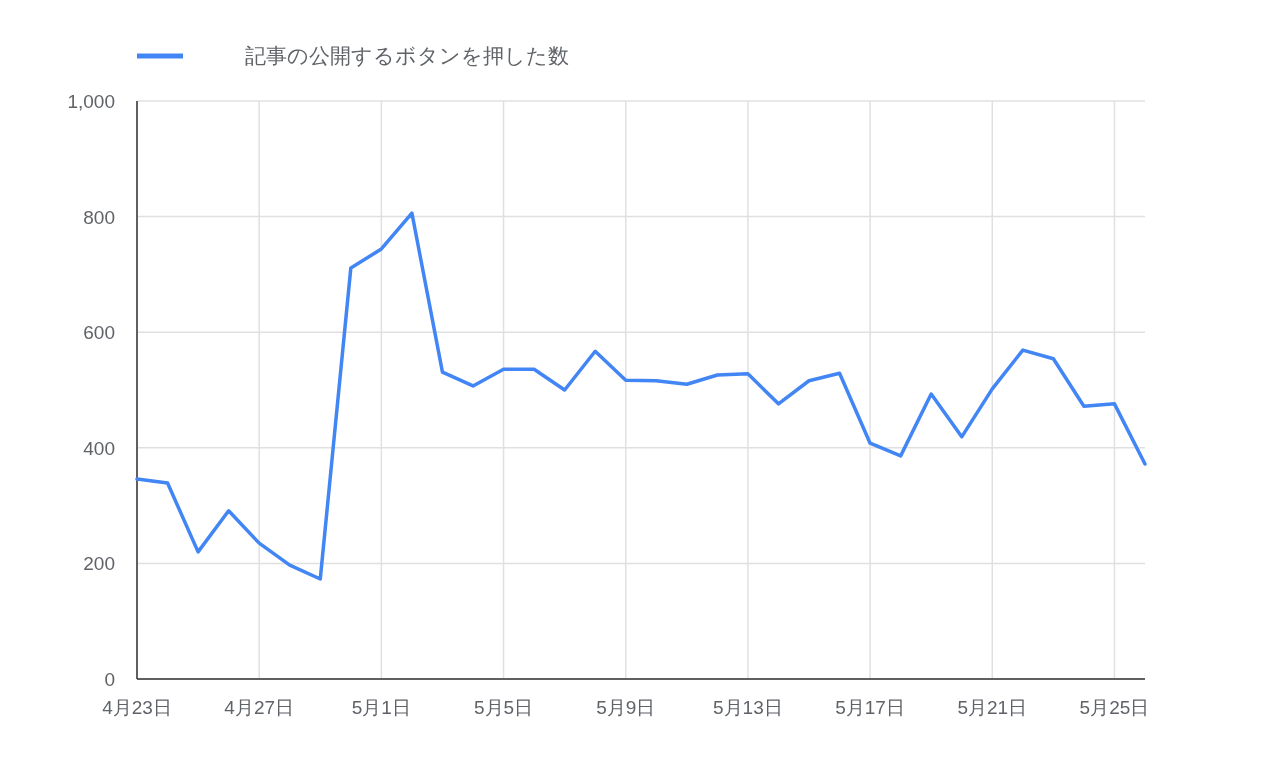  I want to click on y-tick-label: 200, so click(99, 564).